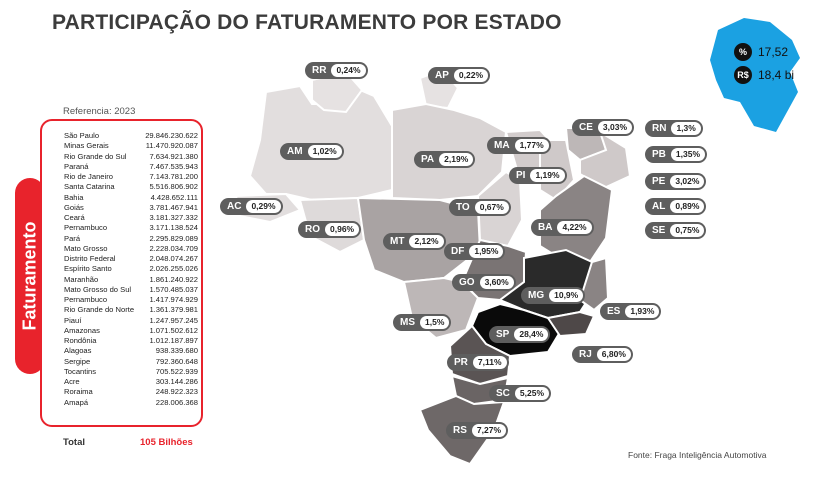  What do you see at coordinates (173, 217) in the screenshot?
I see `state-billing-value: 3.181.327.332` at bounding box center [173, 217].